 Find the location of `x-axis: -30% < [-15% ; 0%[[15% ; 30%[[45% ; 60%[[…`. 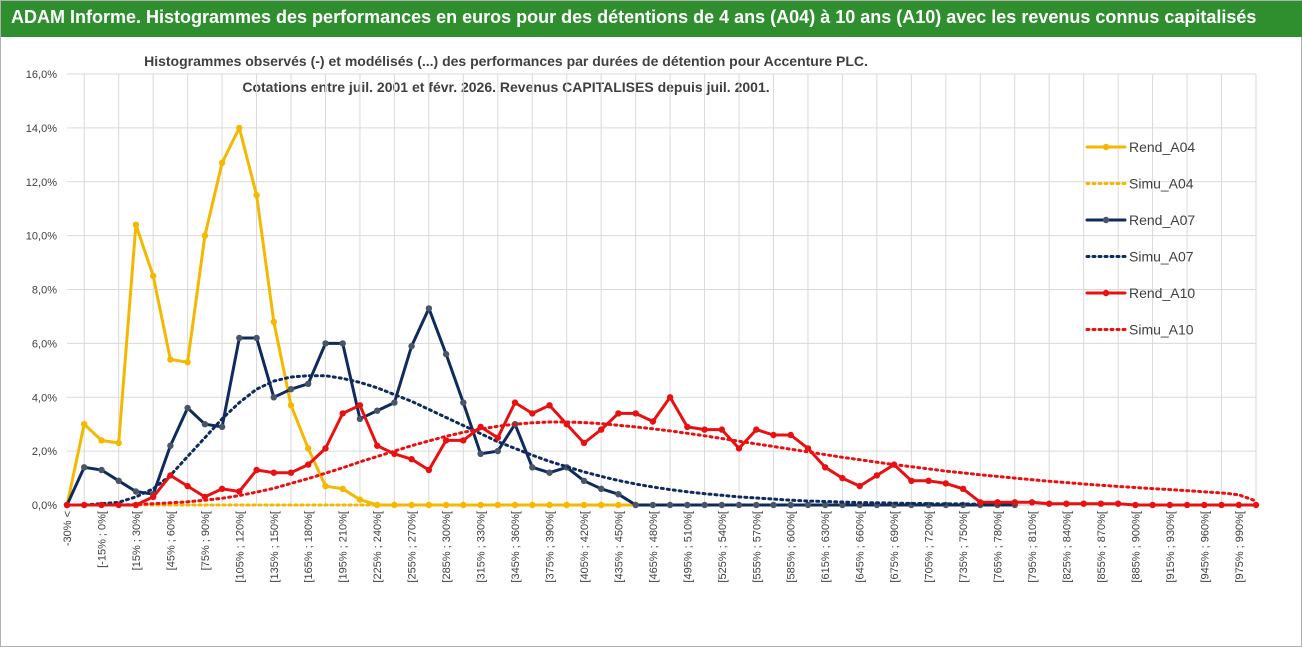

x-axis: -30% < [-15% ; 0%[[15% ; 30%[[45% ; 60%[[… is located at coordinates (659, 543).